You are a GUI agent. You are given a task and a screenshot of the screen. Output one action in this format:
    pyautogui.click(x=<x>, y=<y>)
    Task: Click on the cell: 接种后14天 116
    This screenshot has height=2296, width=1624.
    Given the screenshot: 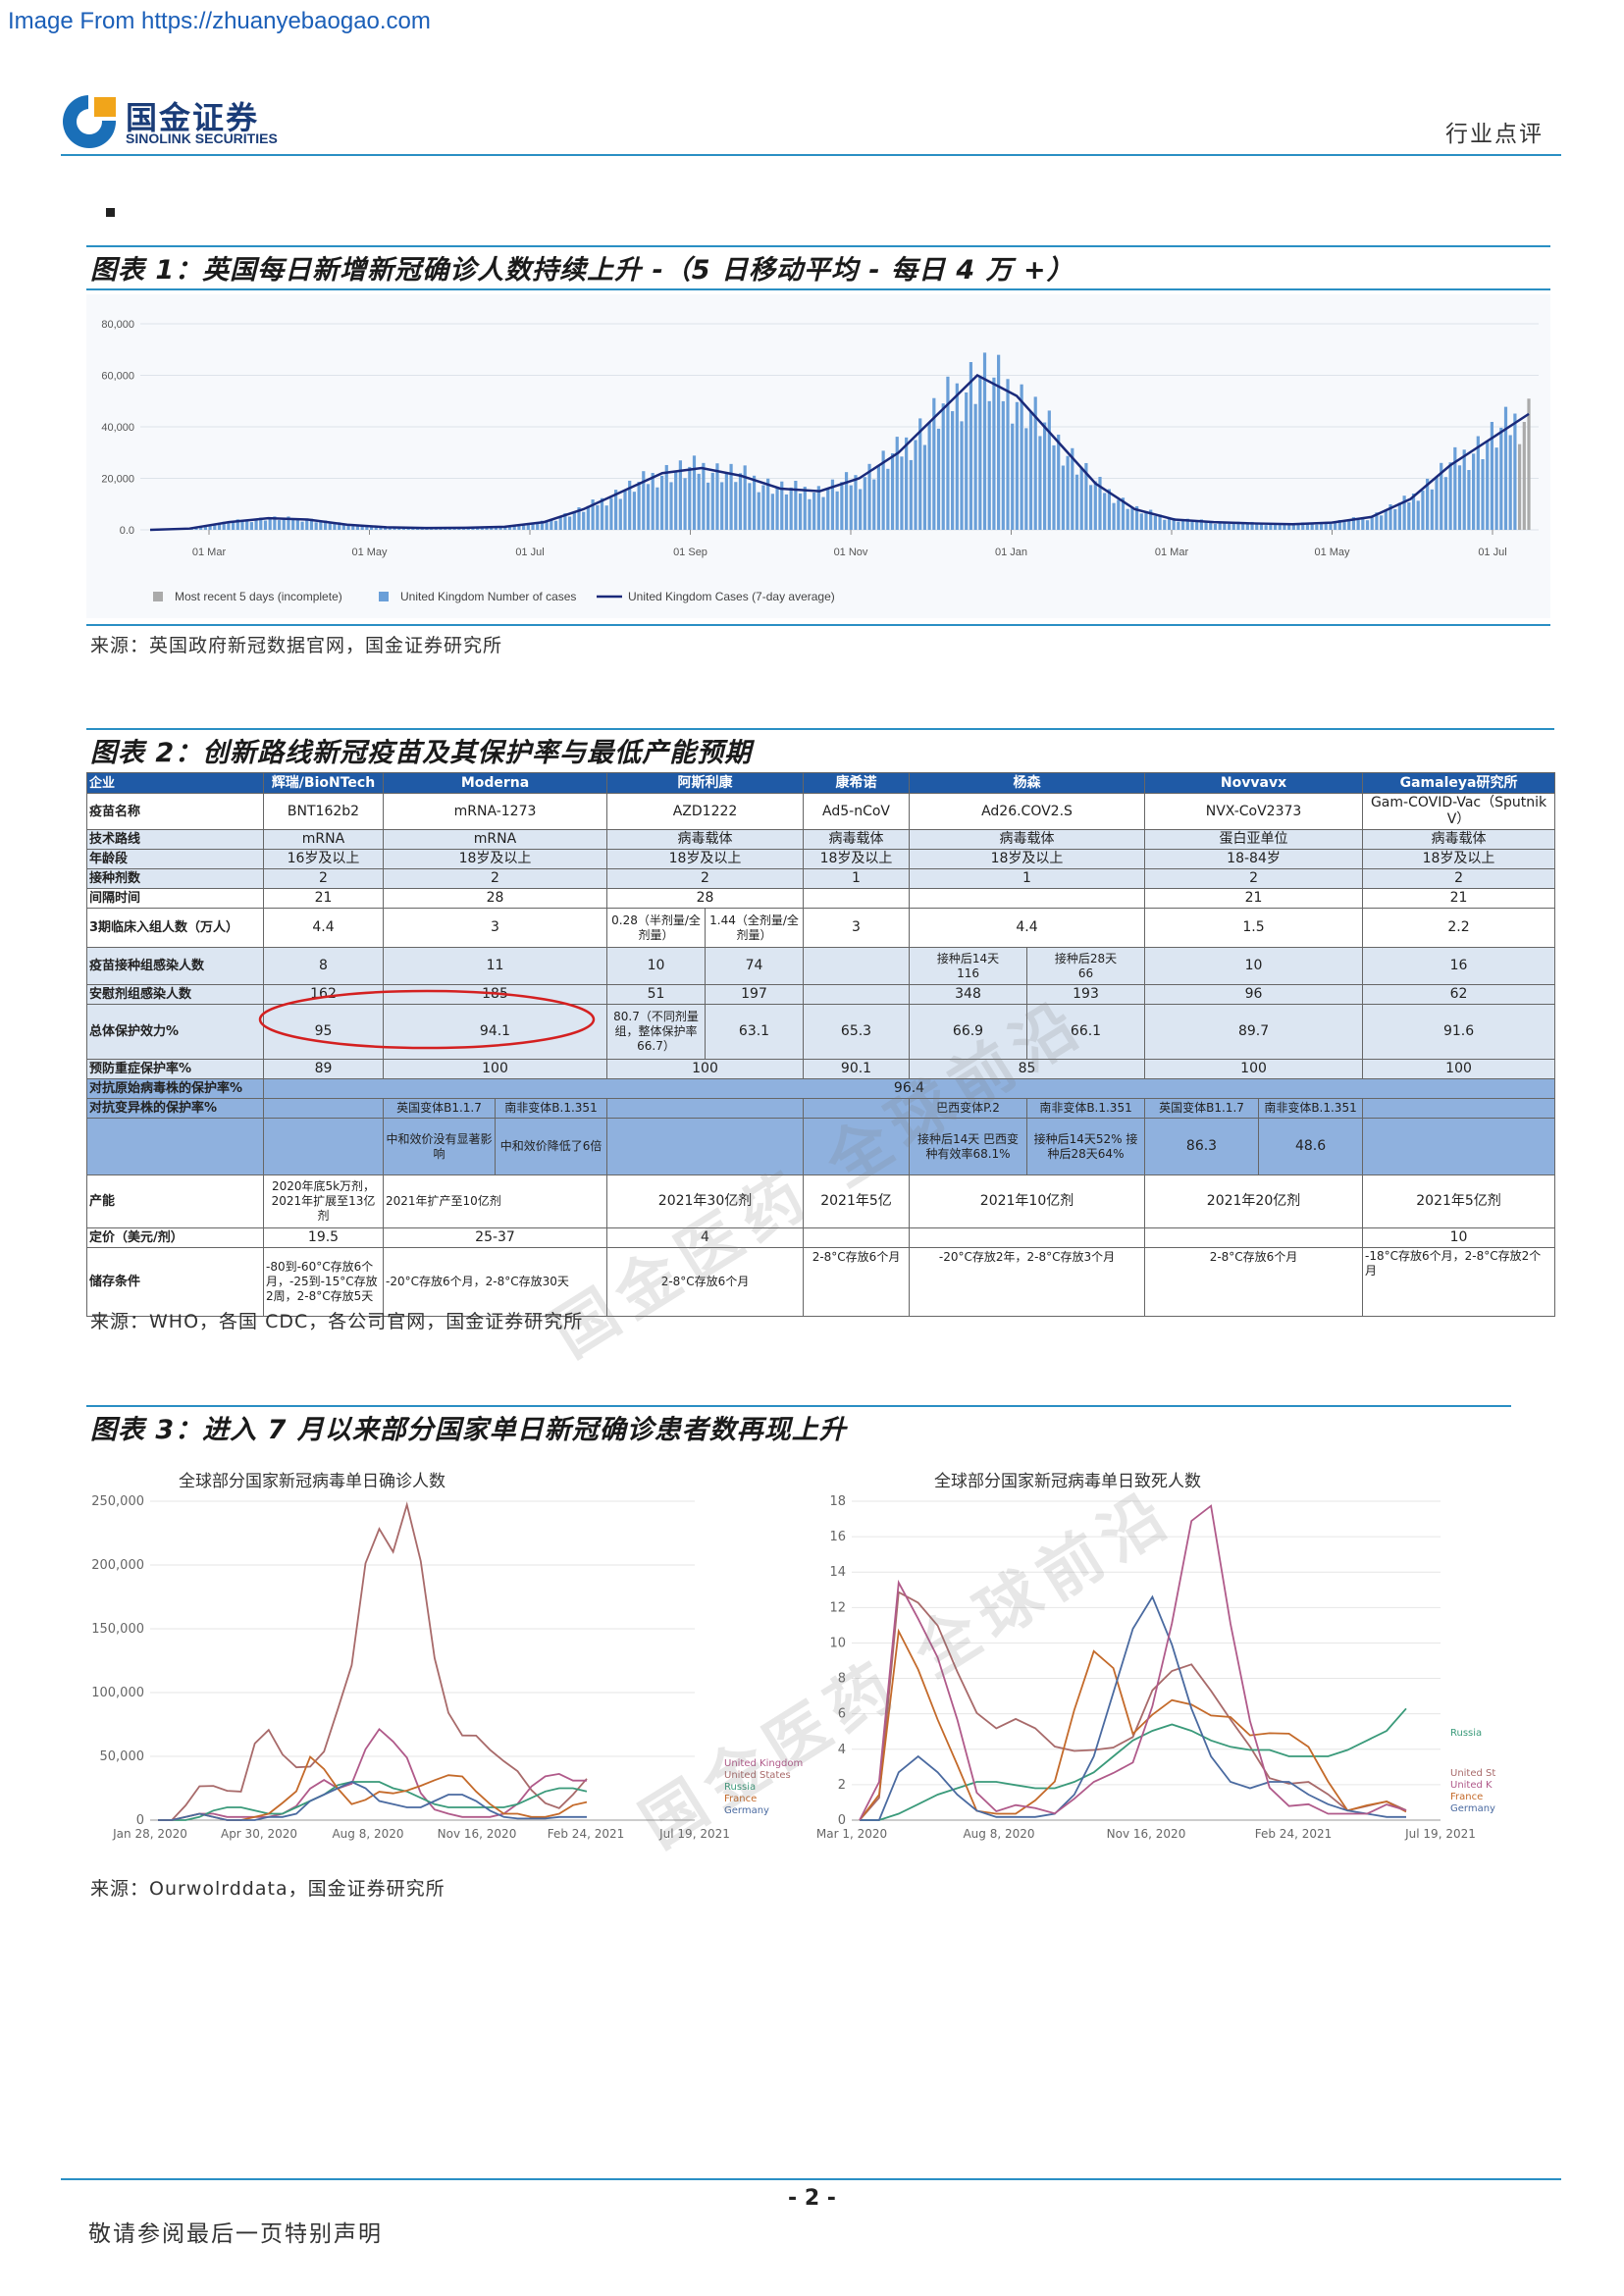 What is the action you would take?
    pyautogui.click(x=968, y=966)
    